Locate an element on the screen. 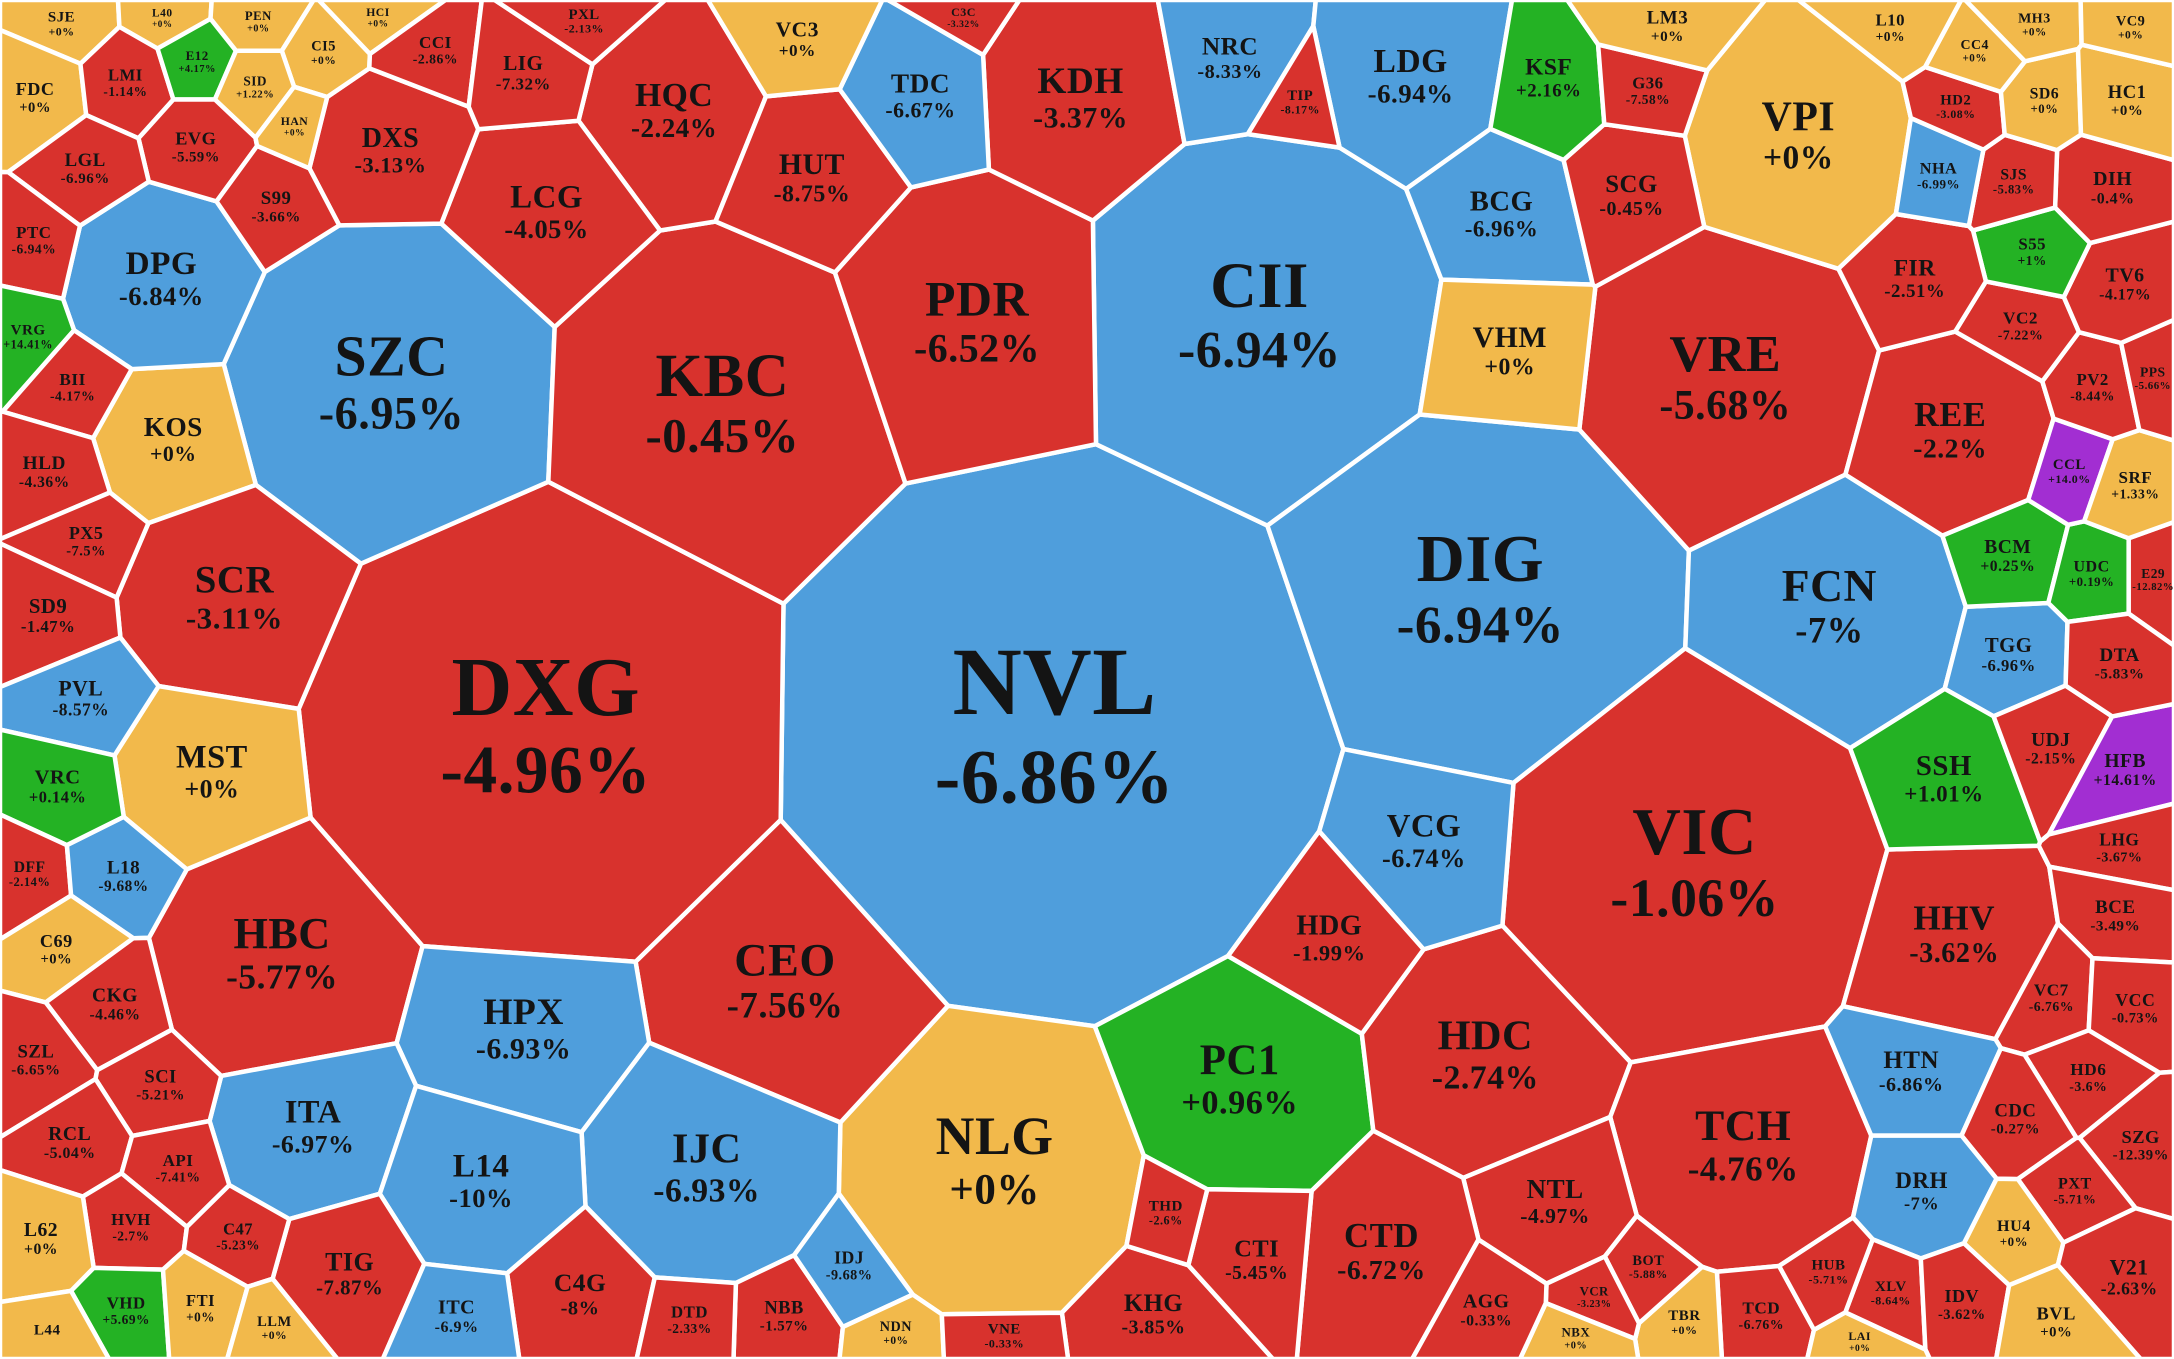 This screenshot has height=1359, width=2174. cell-DTD: DTD-2.33% is located at coordinates (686, 1317).